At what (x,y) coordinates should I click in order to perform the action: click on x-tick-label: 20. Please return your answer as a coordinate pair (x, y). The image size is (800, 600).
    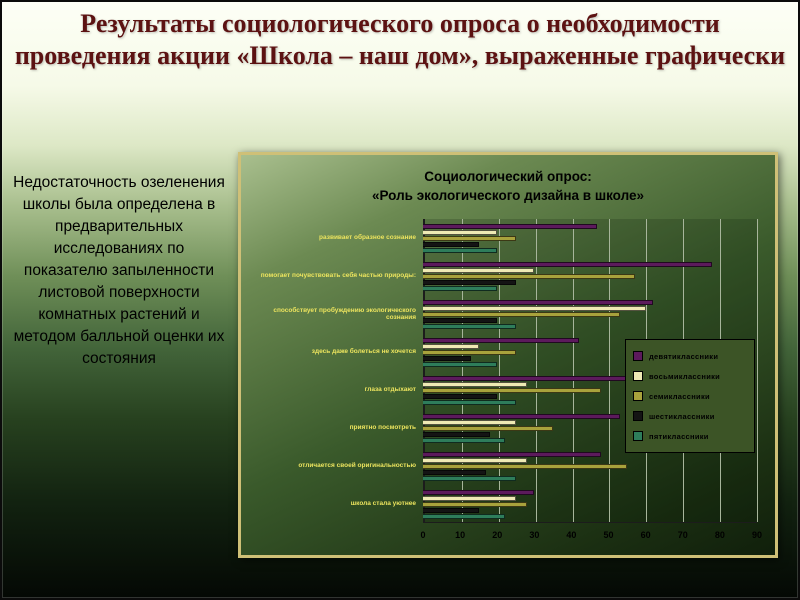
    Looking at the image, I should click on (497, 535).